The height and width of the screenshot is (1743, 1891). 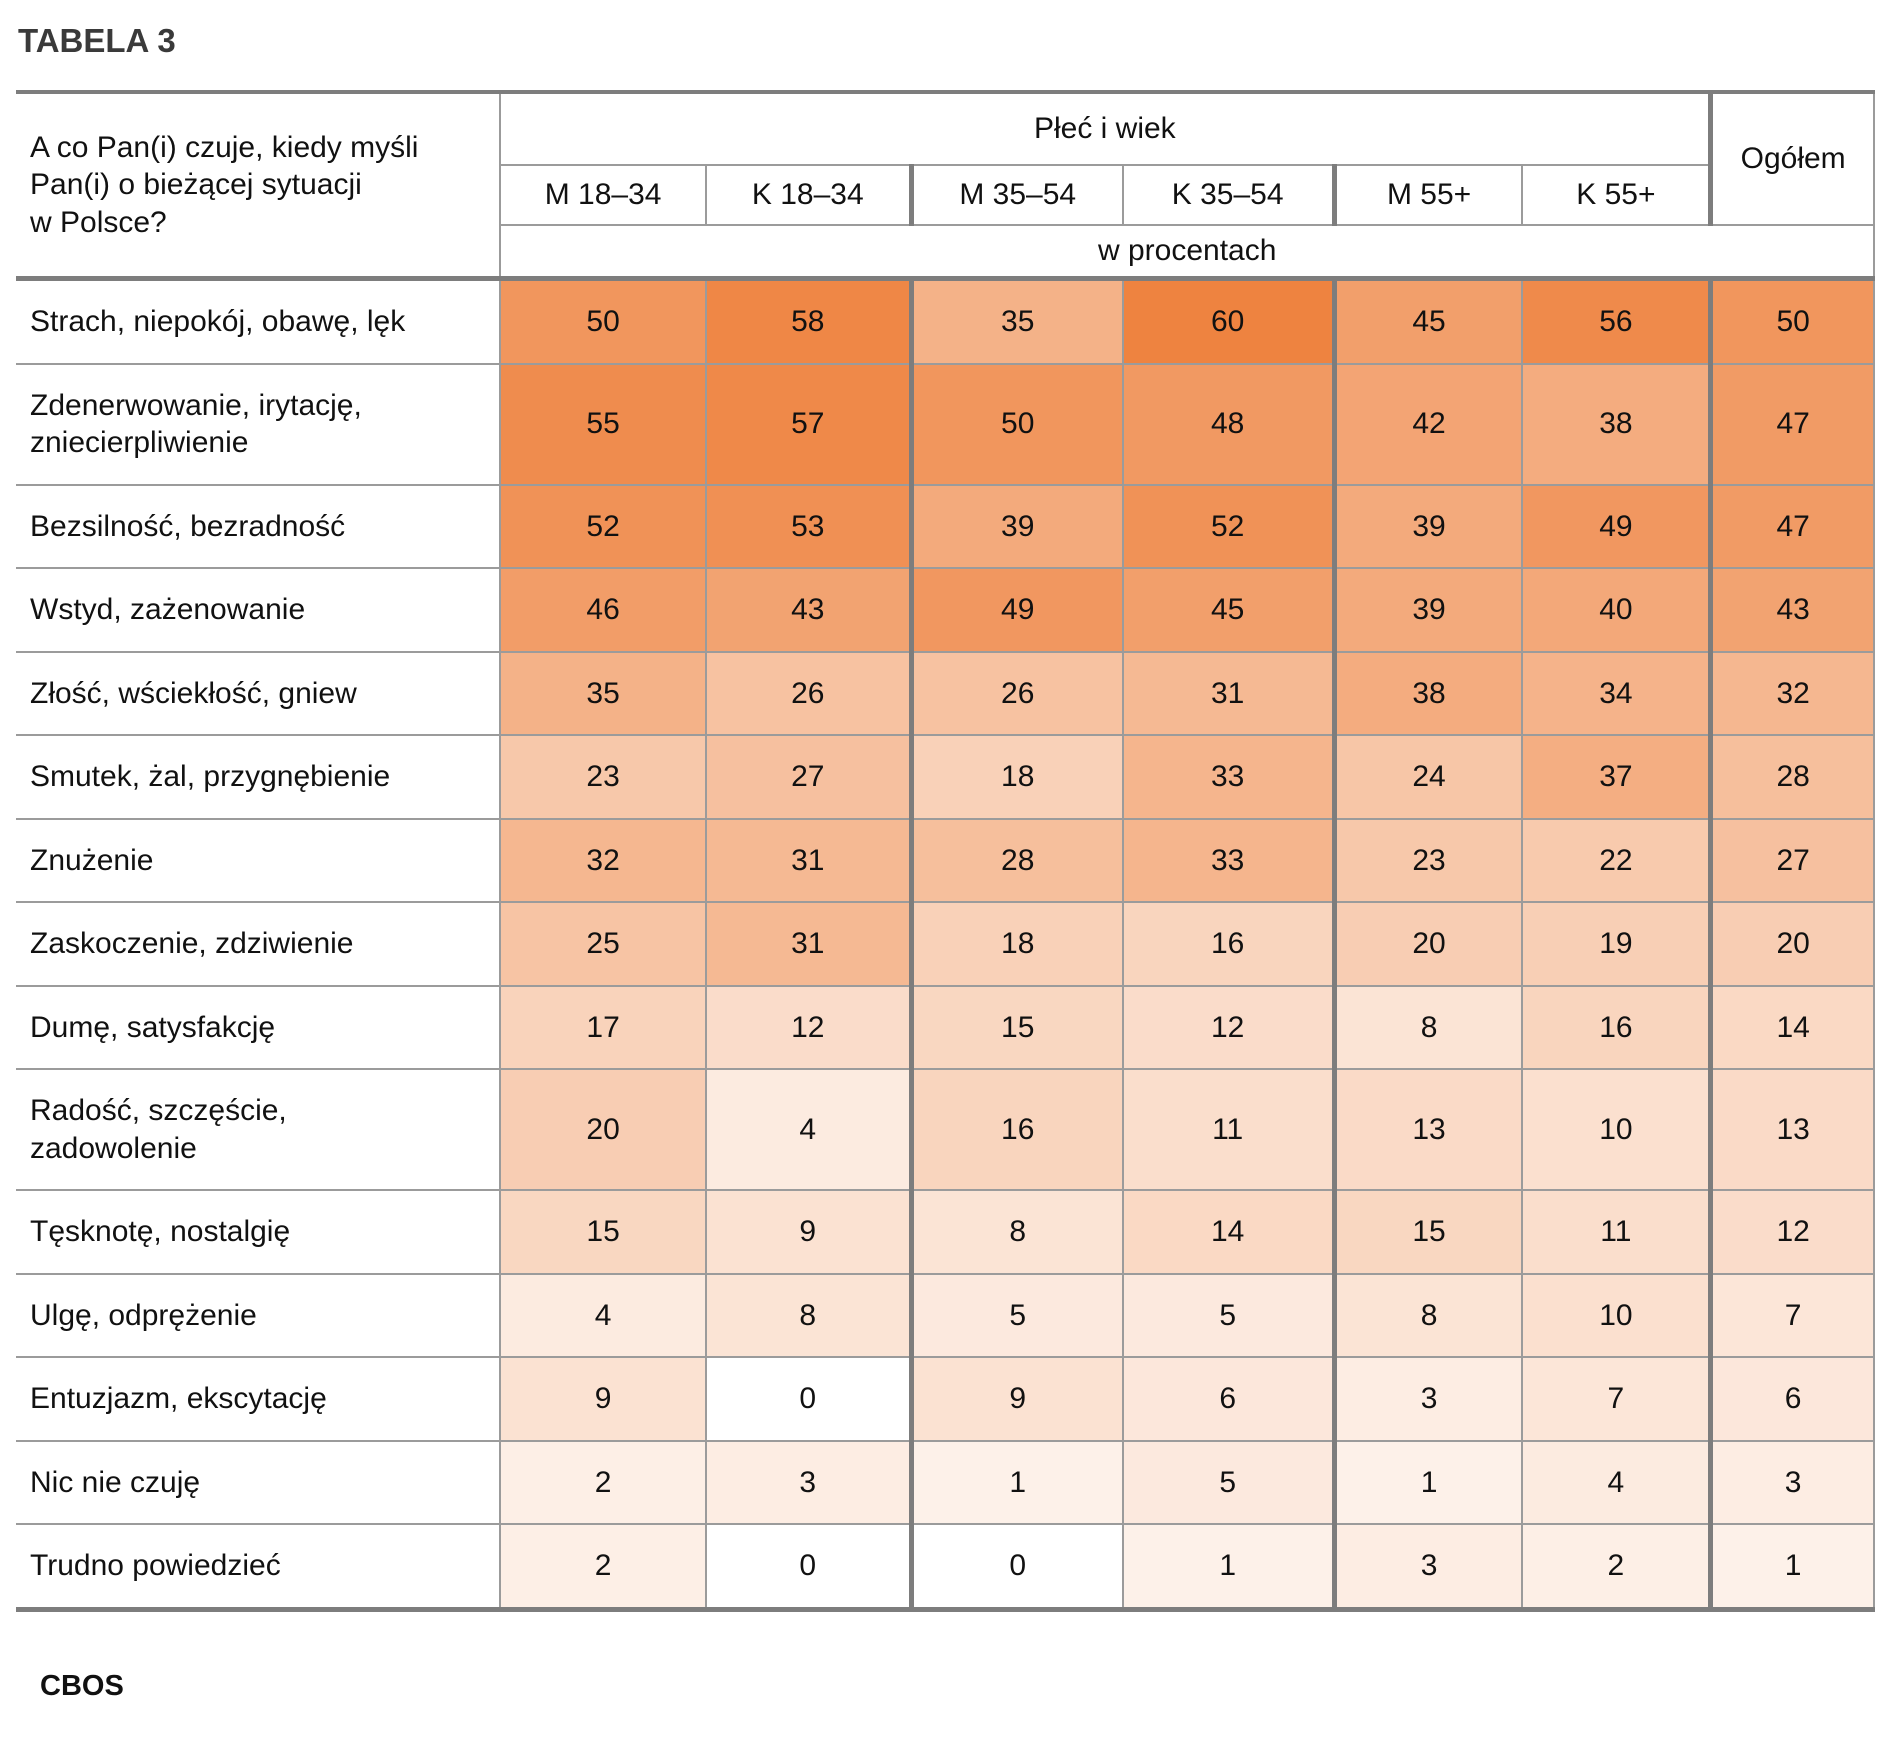 What do you see at coordinates (259, 1315) in the screenshot?
I see `row-label: Ulgę, odprężenie` at bounding box center [259, 1315].